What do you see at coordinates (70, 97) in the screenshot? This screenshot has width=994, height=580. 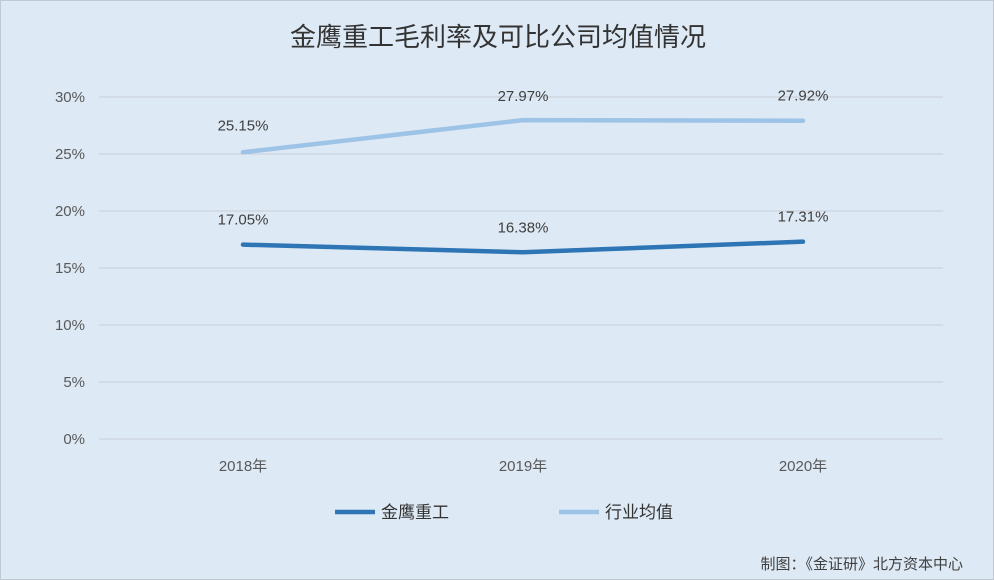 I see `y-tick-label: 30%` at bounding box center [70, 97].